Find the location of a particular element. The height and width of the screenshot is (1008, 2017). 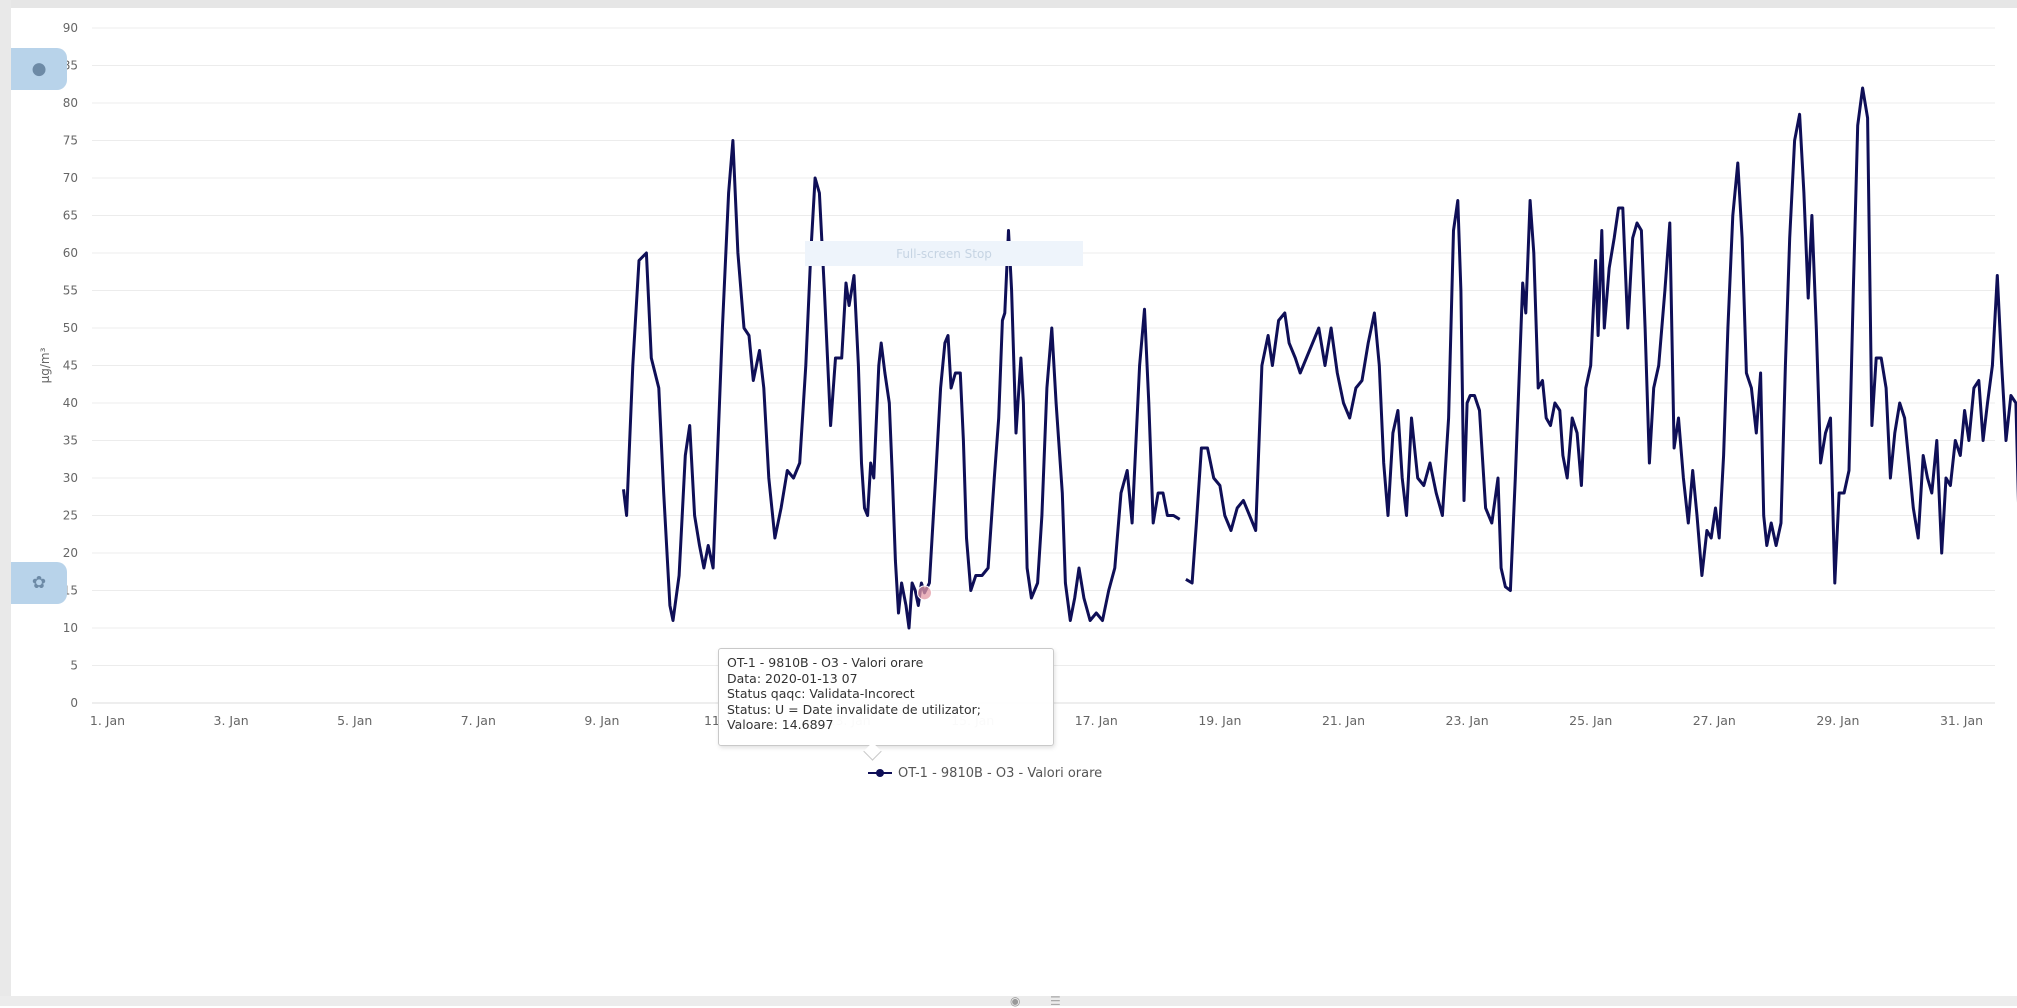

x-tick-label: 9. Jan is located at coordinates (601, 720).